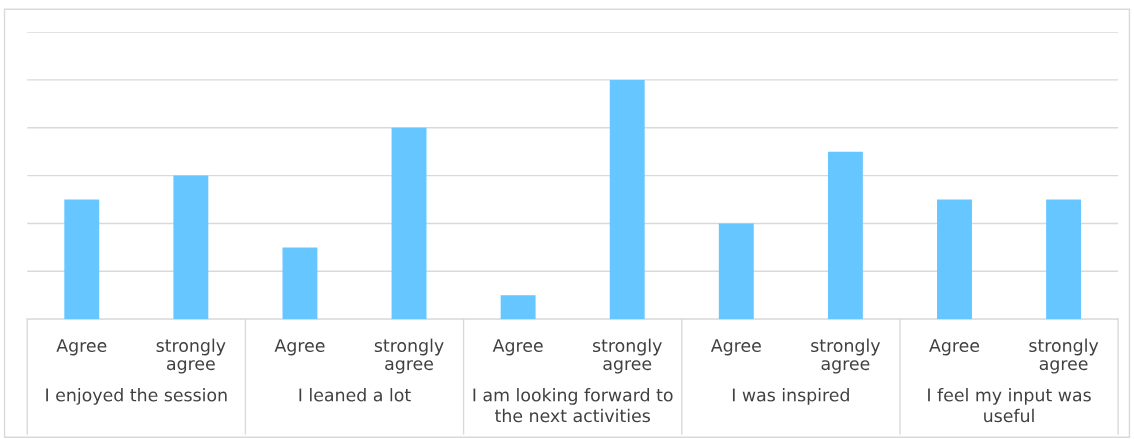 The height and width of the screenshot is (439, 1134). Describe the element at coordinates (136, 396) in the screenshot. I see `text: I enjoyed the session` at that location.